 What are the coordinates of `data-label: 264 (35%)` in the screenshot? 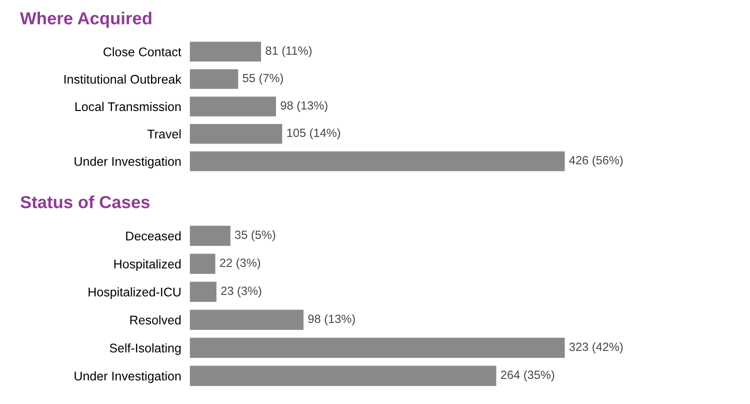 It's located at (527, 376).